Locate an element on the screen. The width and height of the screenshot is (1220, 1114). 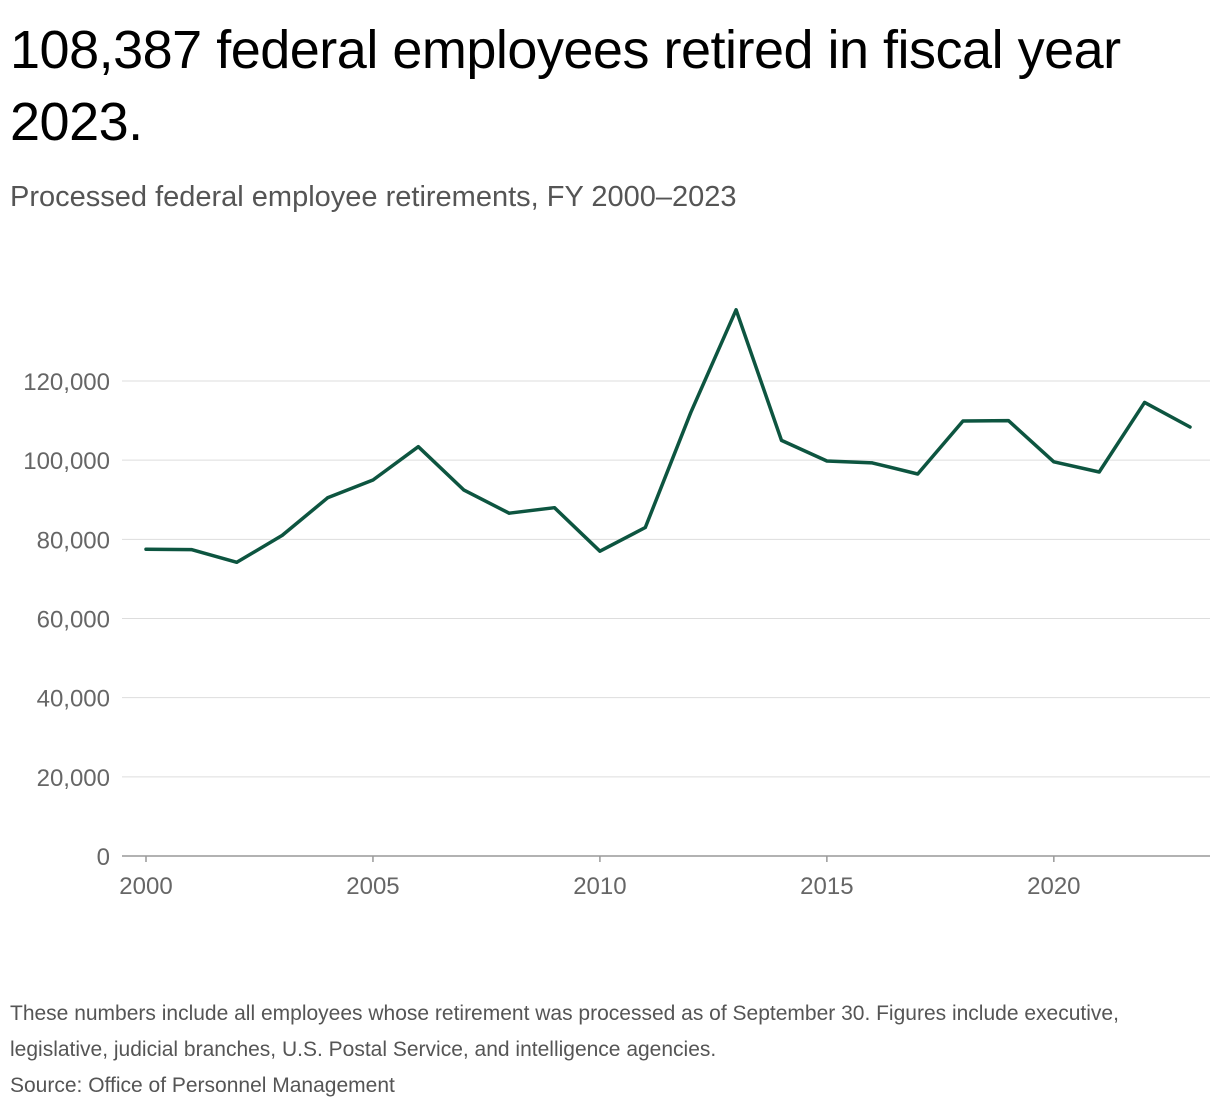
data-point-2011 is located at coordinates (645, 527).